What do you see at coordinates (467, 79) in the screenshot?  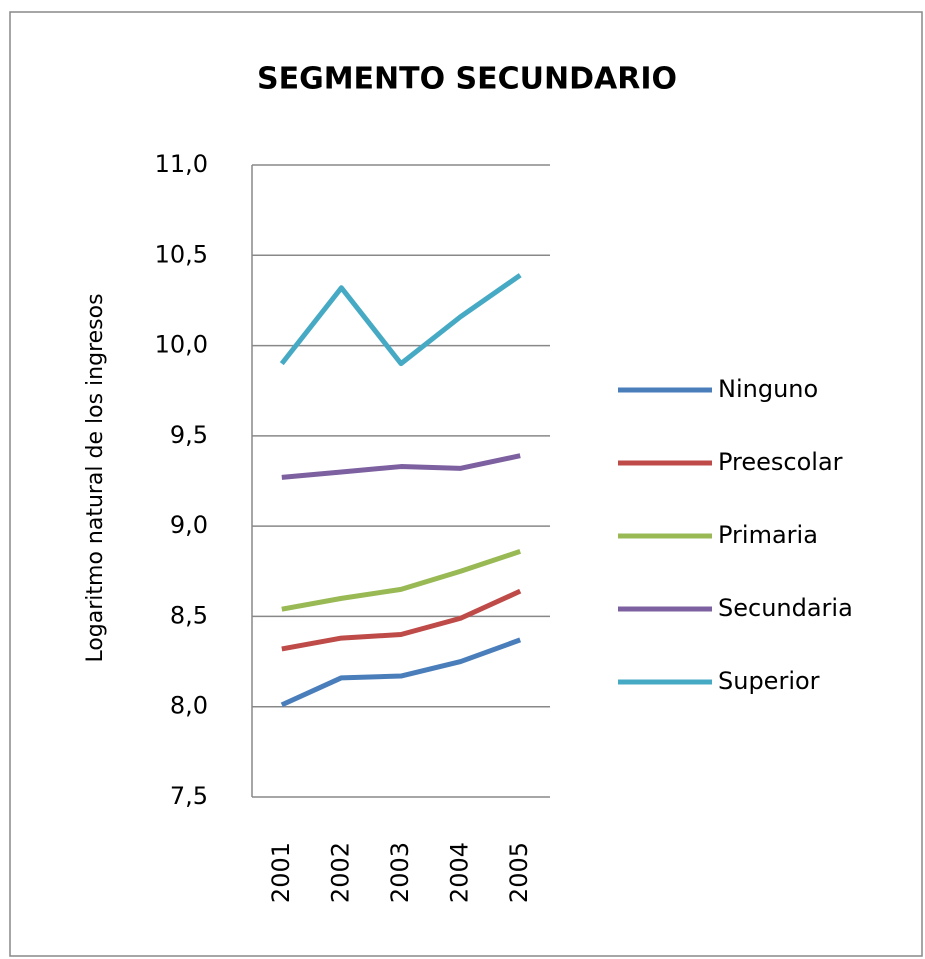 I see `chart-title: SEGMENTO SECUNDARIO` at bounding box center [467, 79].